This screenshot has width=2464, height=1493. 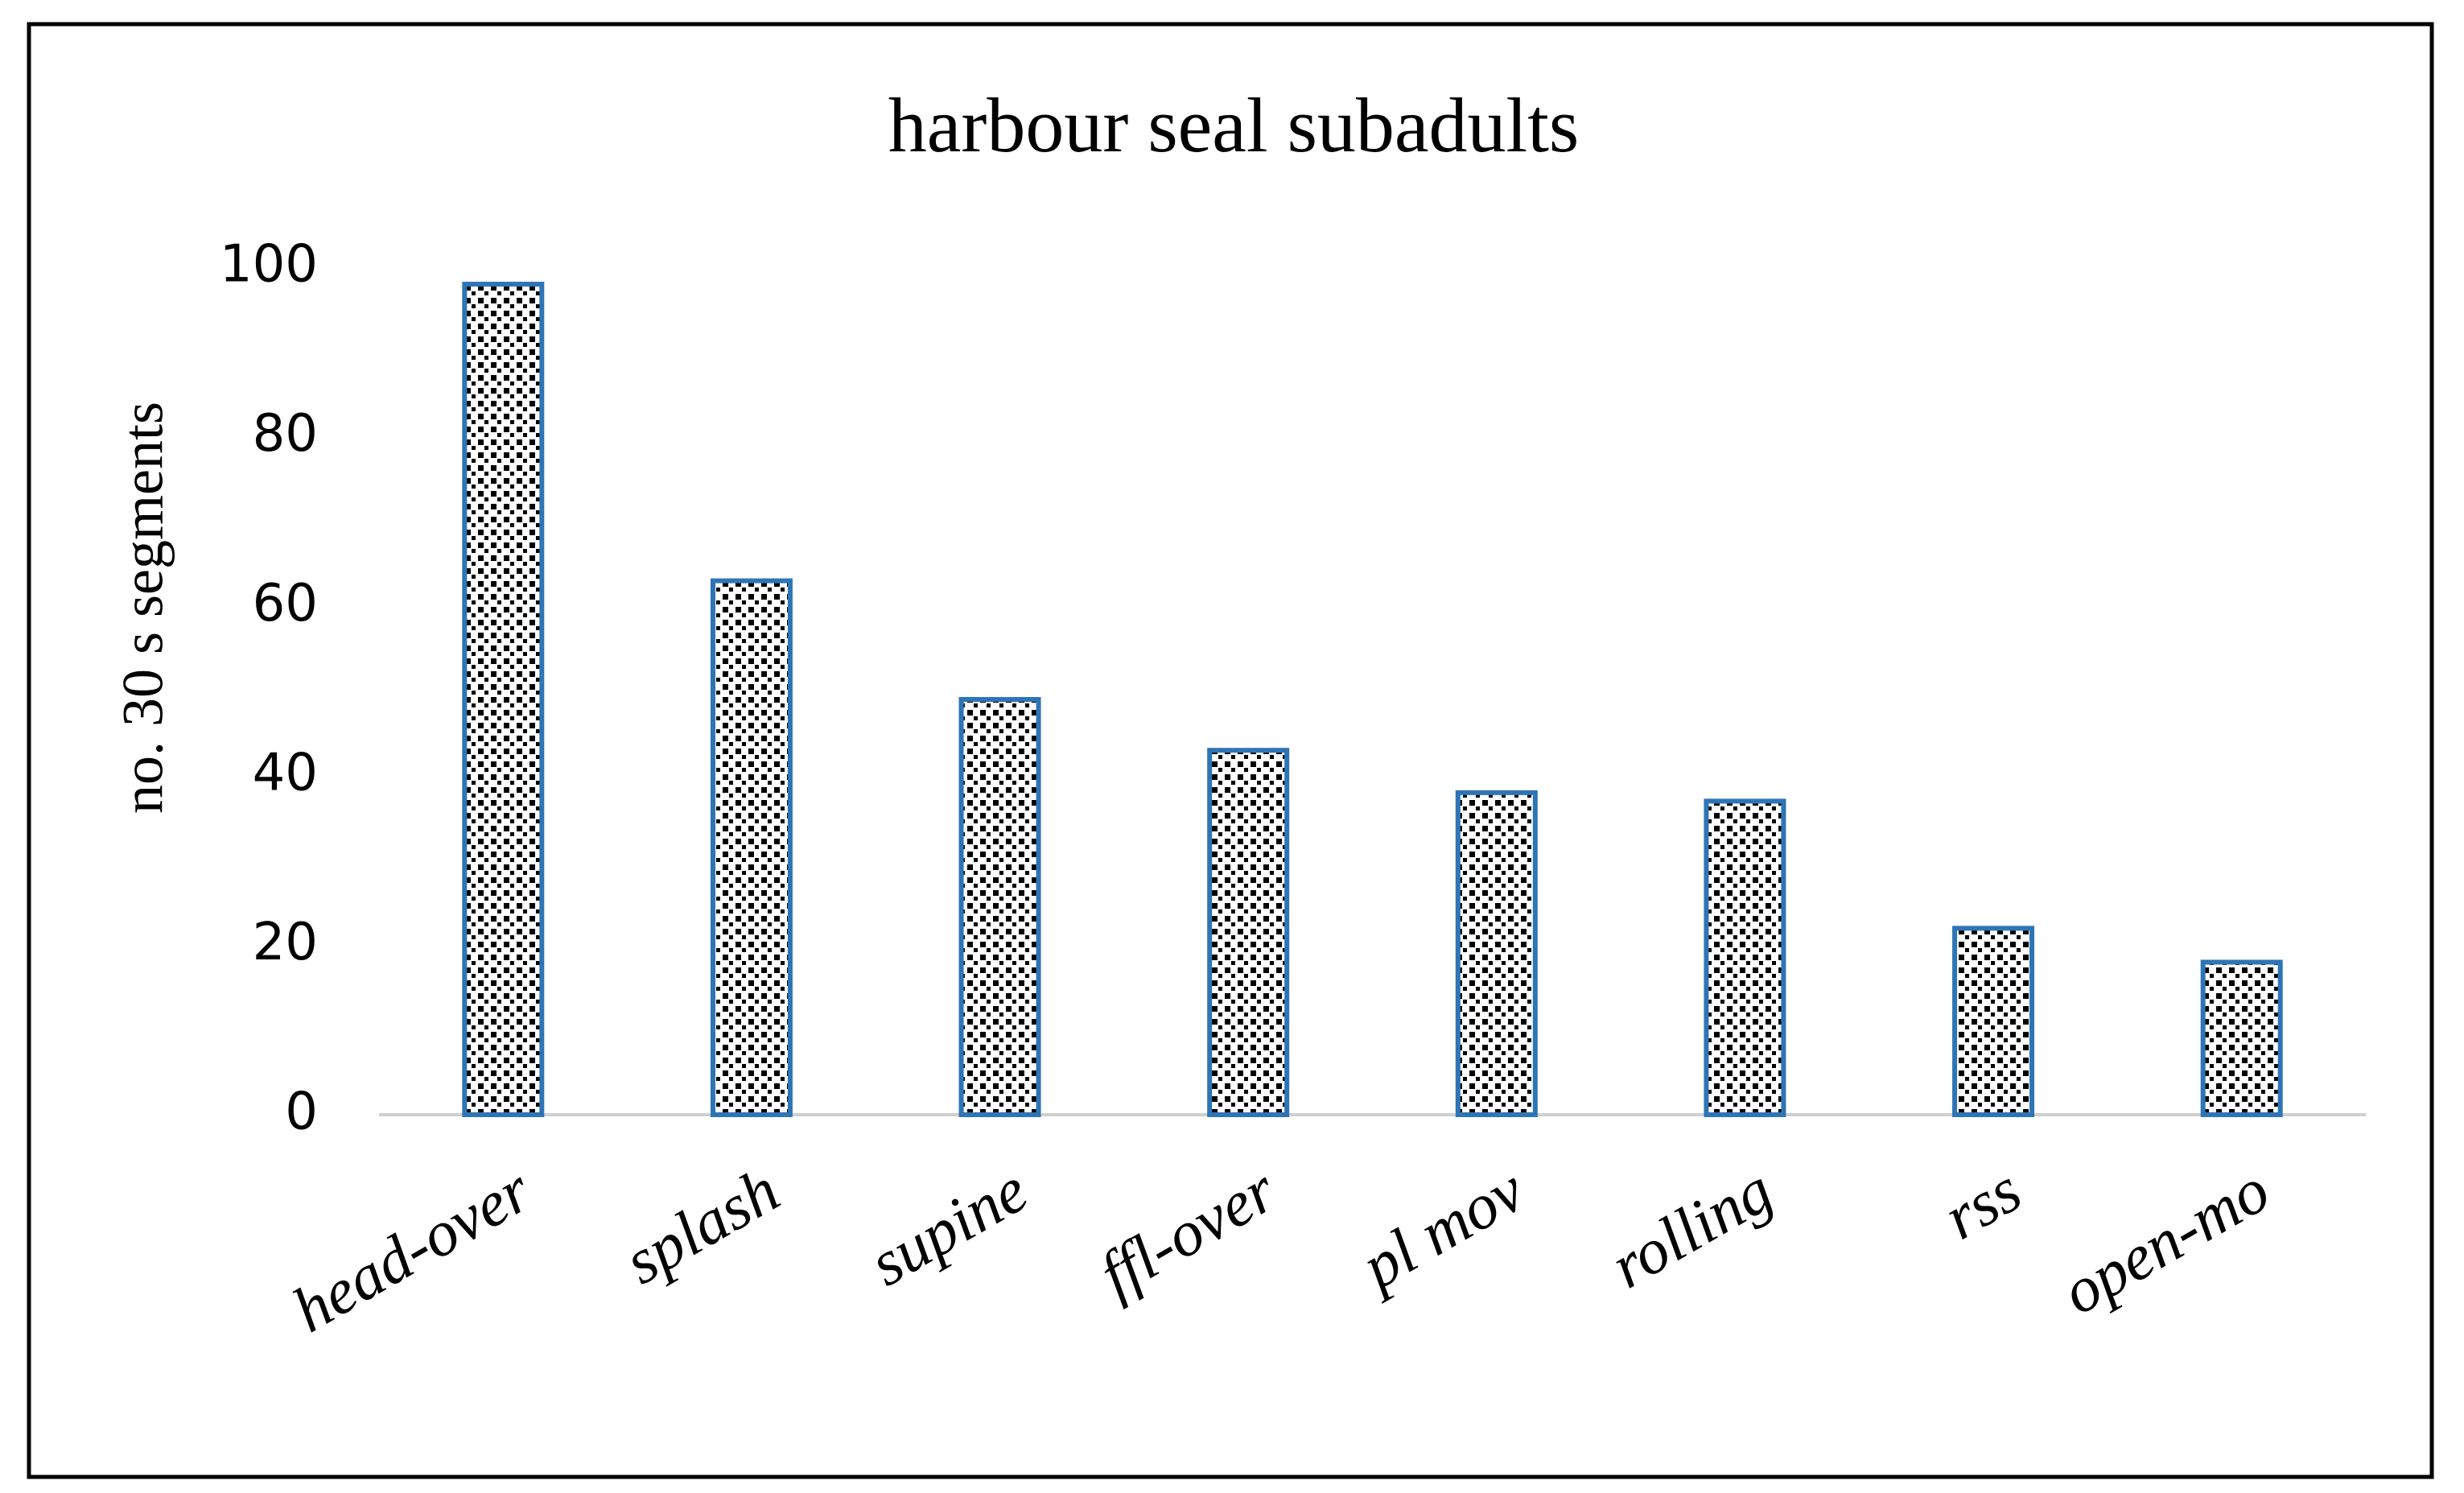 What do you see at coordinates (285, 603) in the screenshot?
I see `y-tick-label: 60` at bounding box center [285, 603].